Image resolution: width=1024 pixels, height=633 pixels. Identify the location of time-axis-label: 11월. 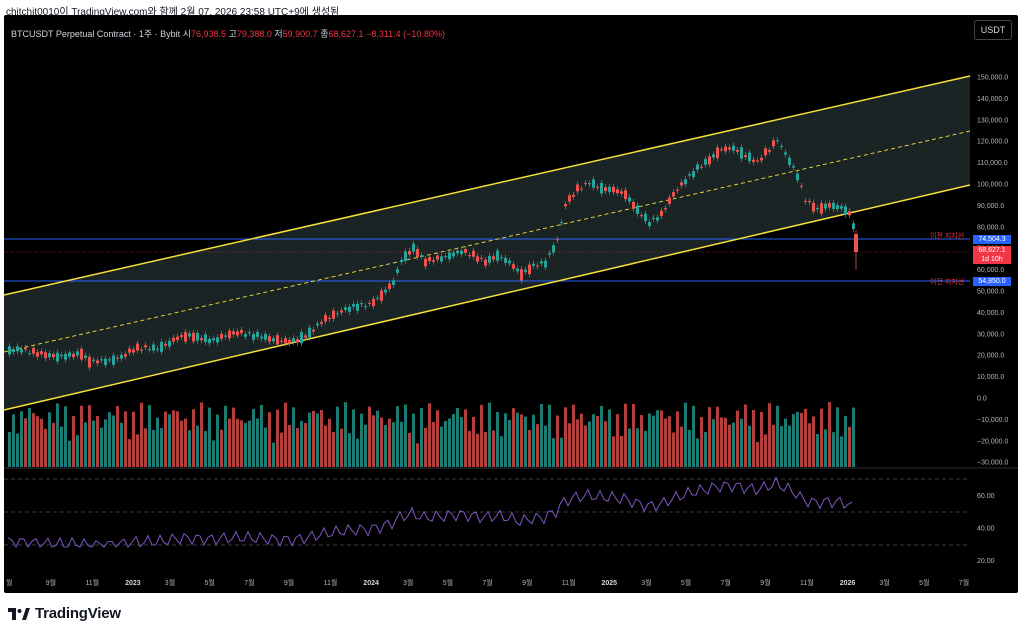
(92, 582).